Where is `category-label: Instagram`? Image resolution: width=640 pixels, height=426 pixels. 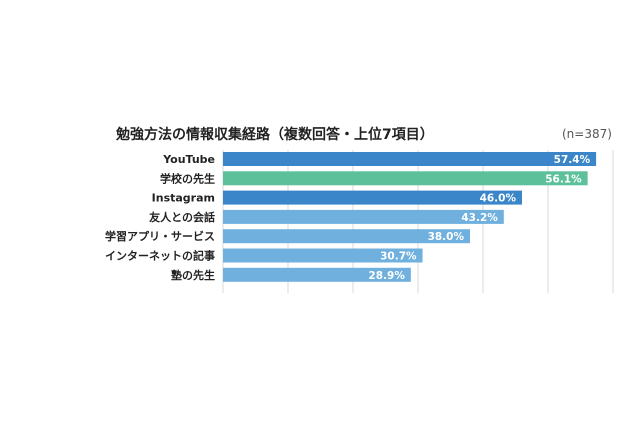
category-label: Instagram is located at coordinates (183, 198).